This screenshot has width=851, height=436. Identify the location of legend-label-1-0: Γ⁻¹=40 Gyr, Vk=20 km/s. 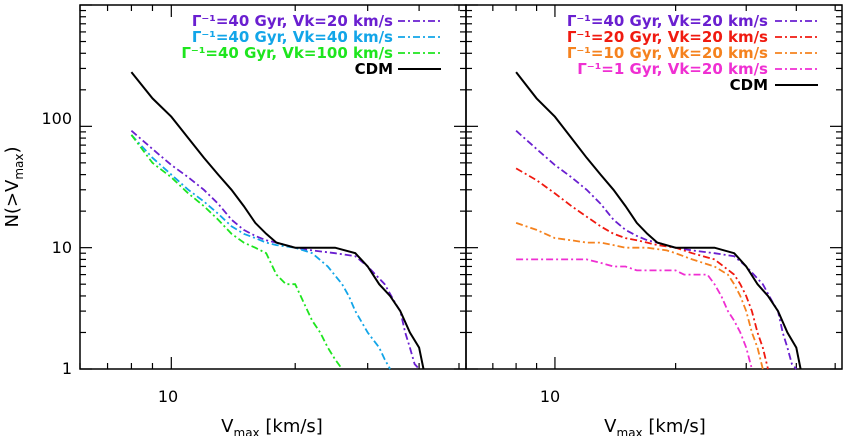
(667, 21).